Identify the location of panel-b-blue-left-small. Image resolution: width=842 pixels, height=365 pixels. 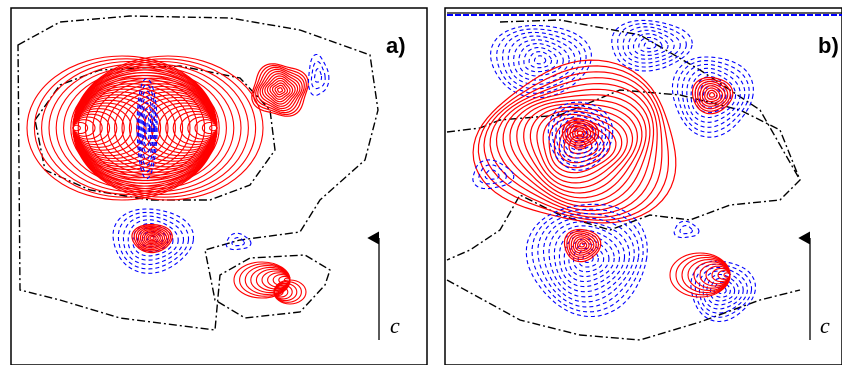
(493, 174).